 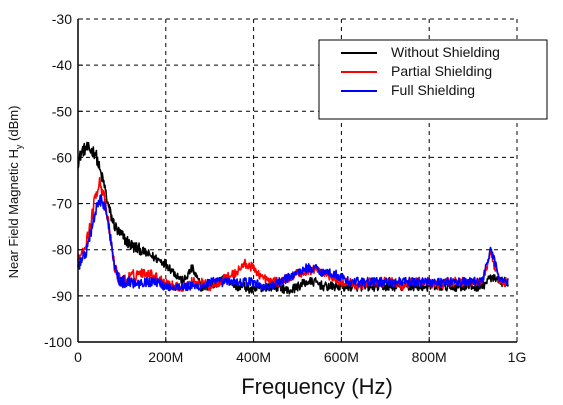 I want to click on x-axis-title: Frequency (Hz), so click(x=317, y=386).